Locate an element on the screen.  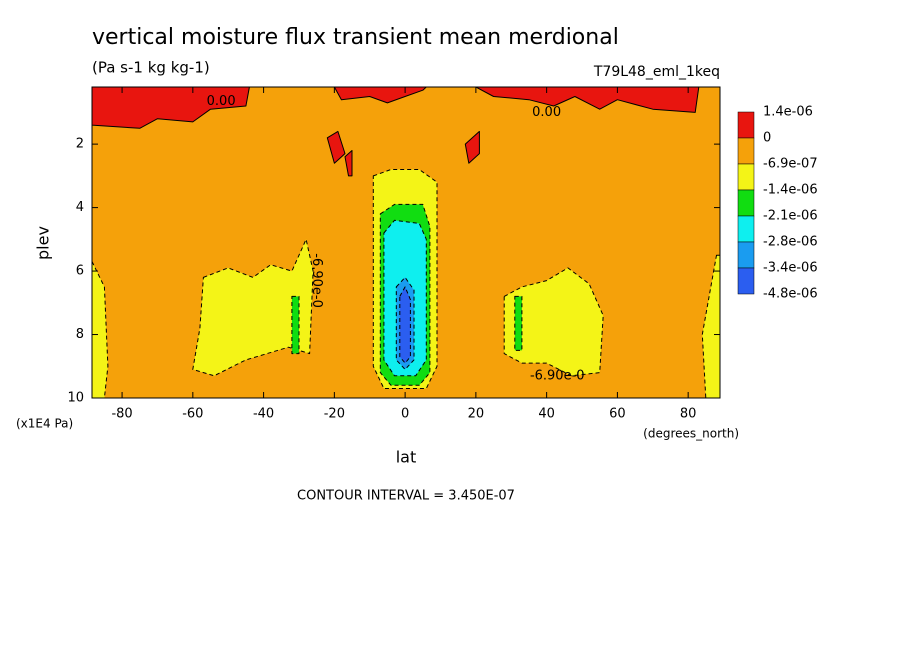
colorbar-label: -6.9e-07 is located at coordinates (790, 164).